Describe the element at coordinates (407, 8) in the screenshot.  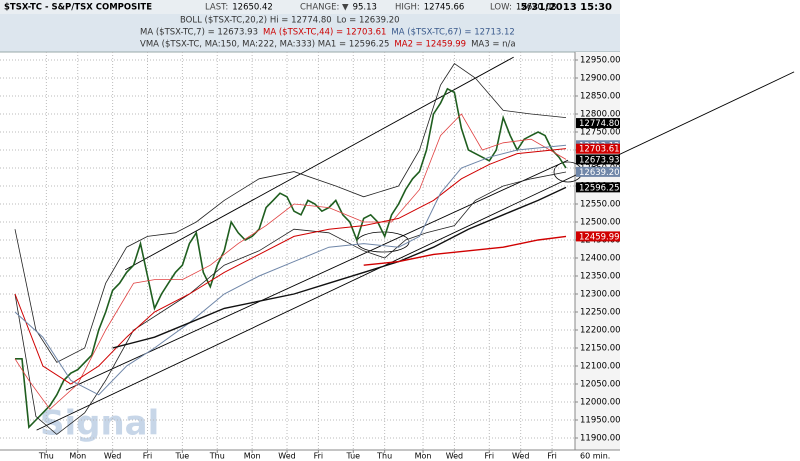
I see `stat-label: HIGH:` at that location.